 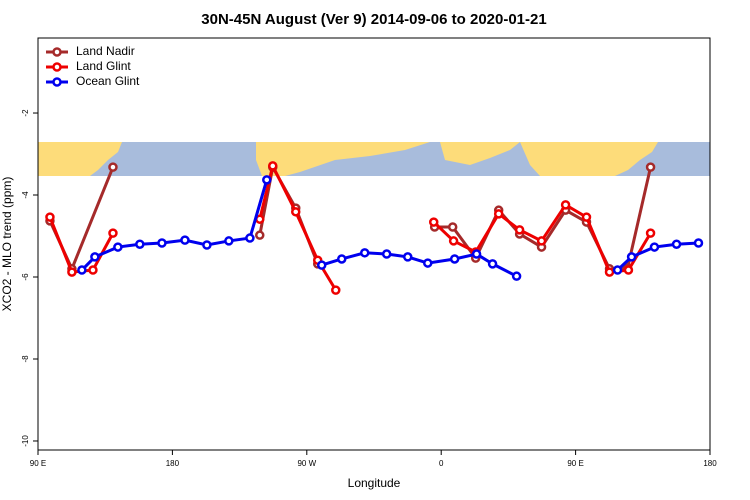 I want to click on x-axis-label: Longitude, so click(x=374, y=483).